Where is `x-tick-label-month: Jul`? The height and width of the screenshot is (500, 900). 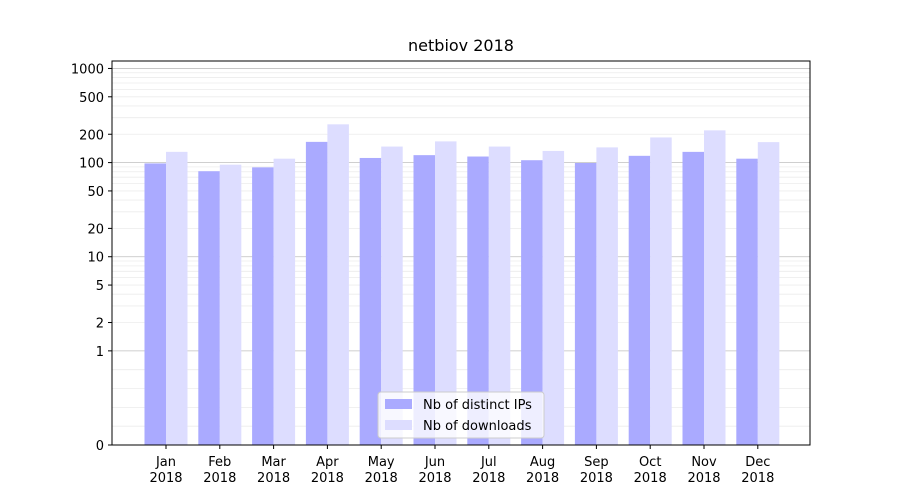
x-tick-label-month: Jul is located at coordinates (488, 462).